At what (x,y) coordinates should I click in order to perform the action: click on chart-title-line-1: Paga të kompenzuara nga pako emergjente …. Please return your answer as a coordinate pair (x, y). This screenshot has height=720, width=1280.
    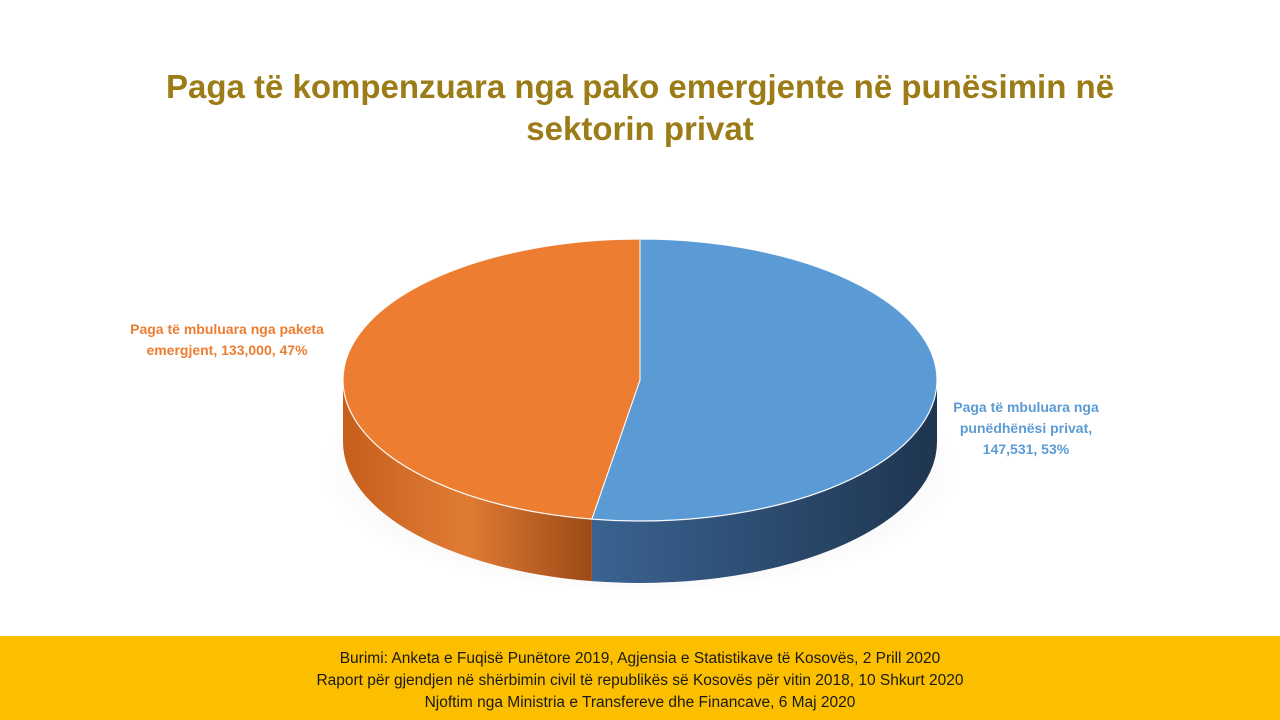
    Looking at the image, I should click on (640, 86).